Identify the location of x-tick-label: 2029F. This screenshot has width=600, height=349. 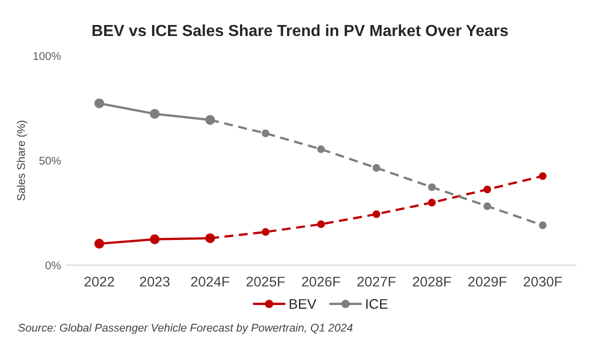
(487, 281).